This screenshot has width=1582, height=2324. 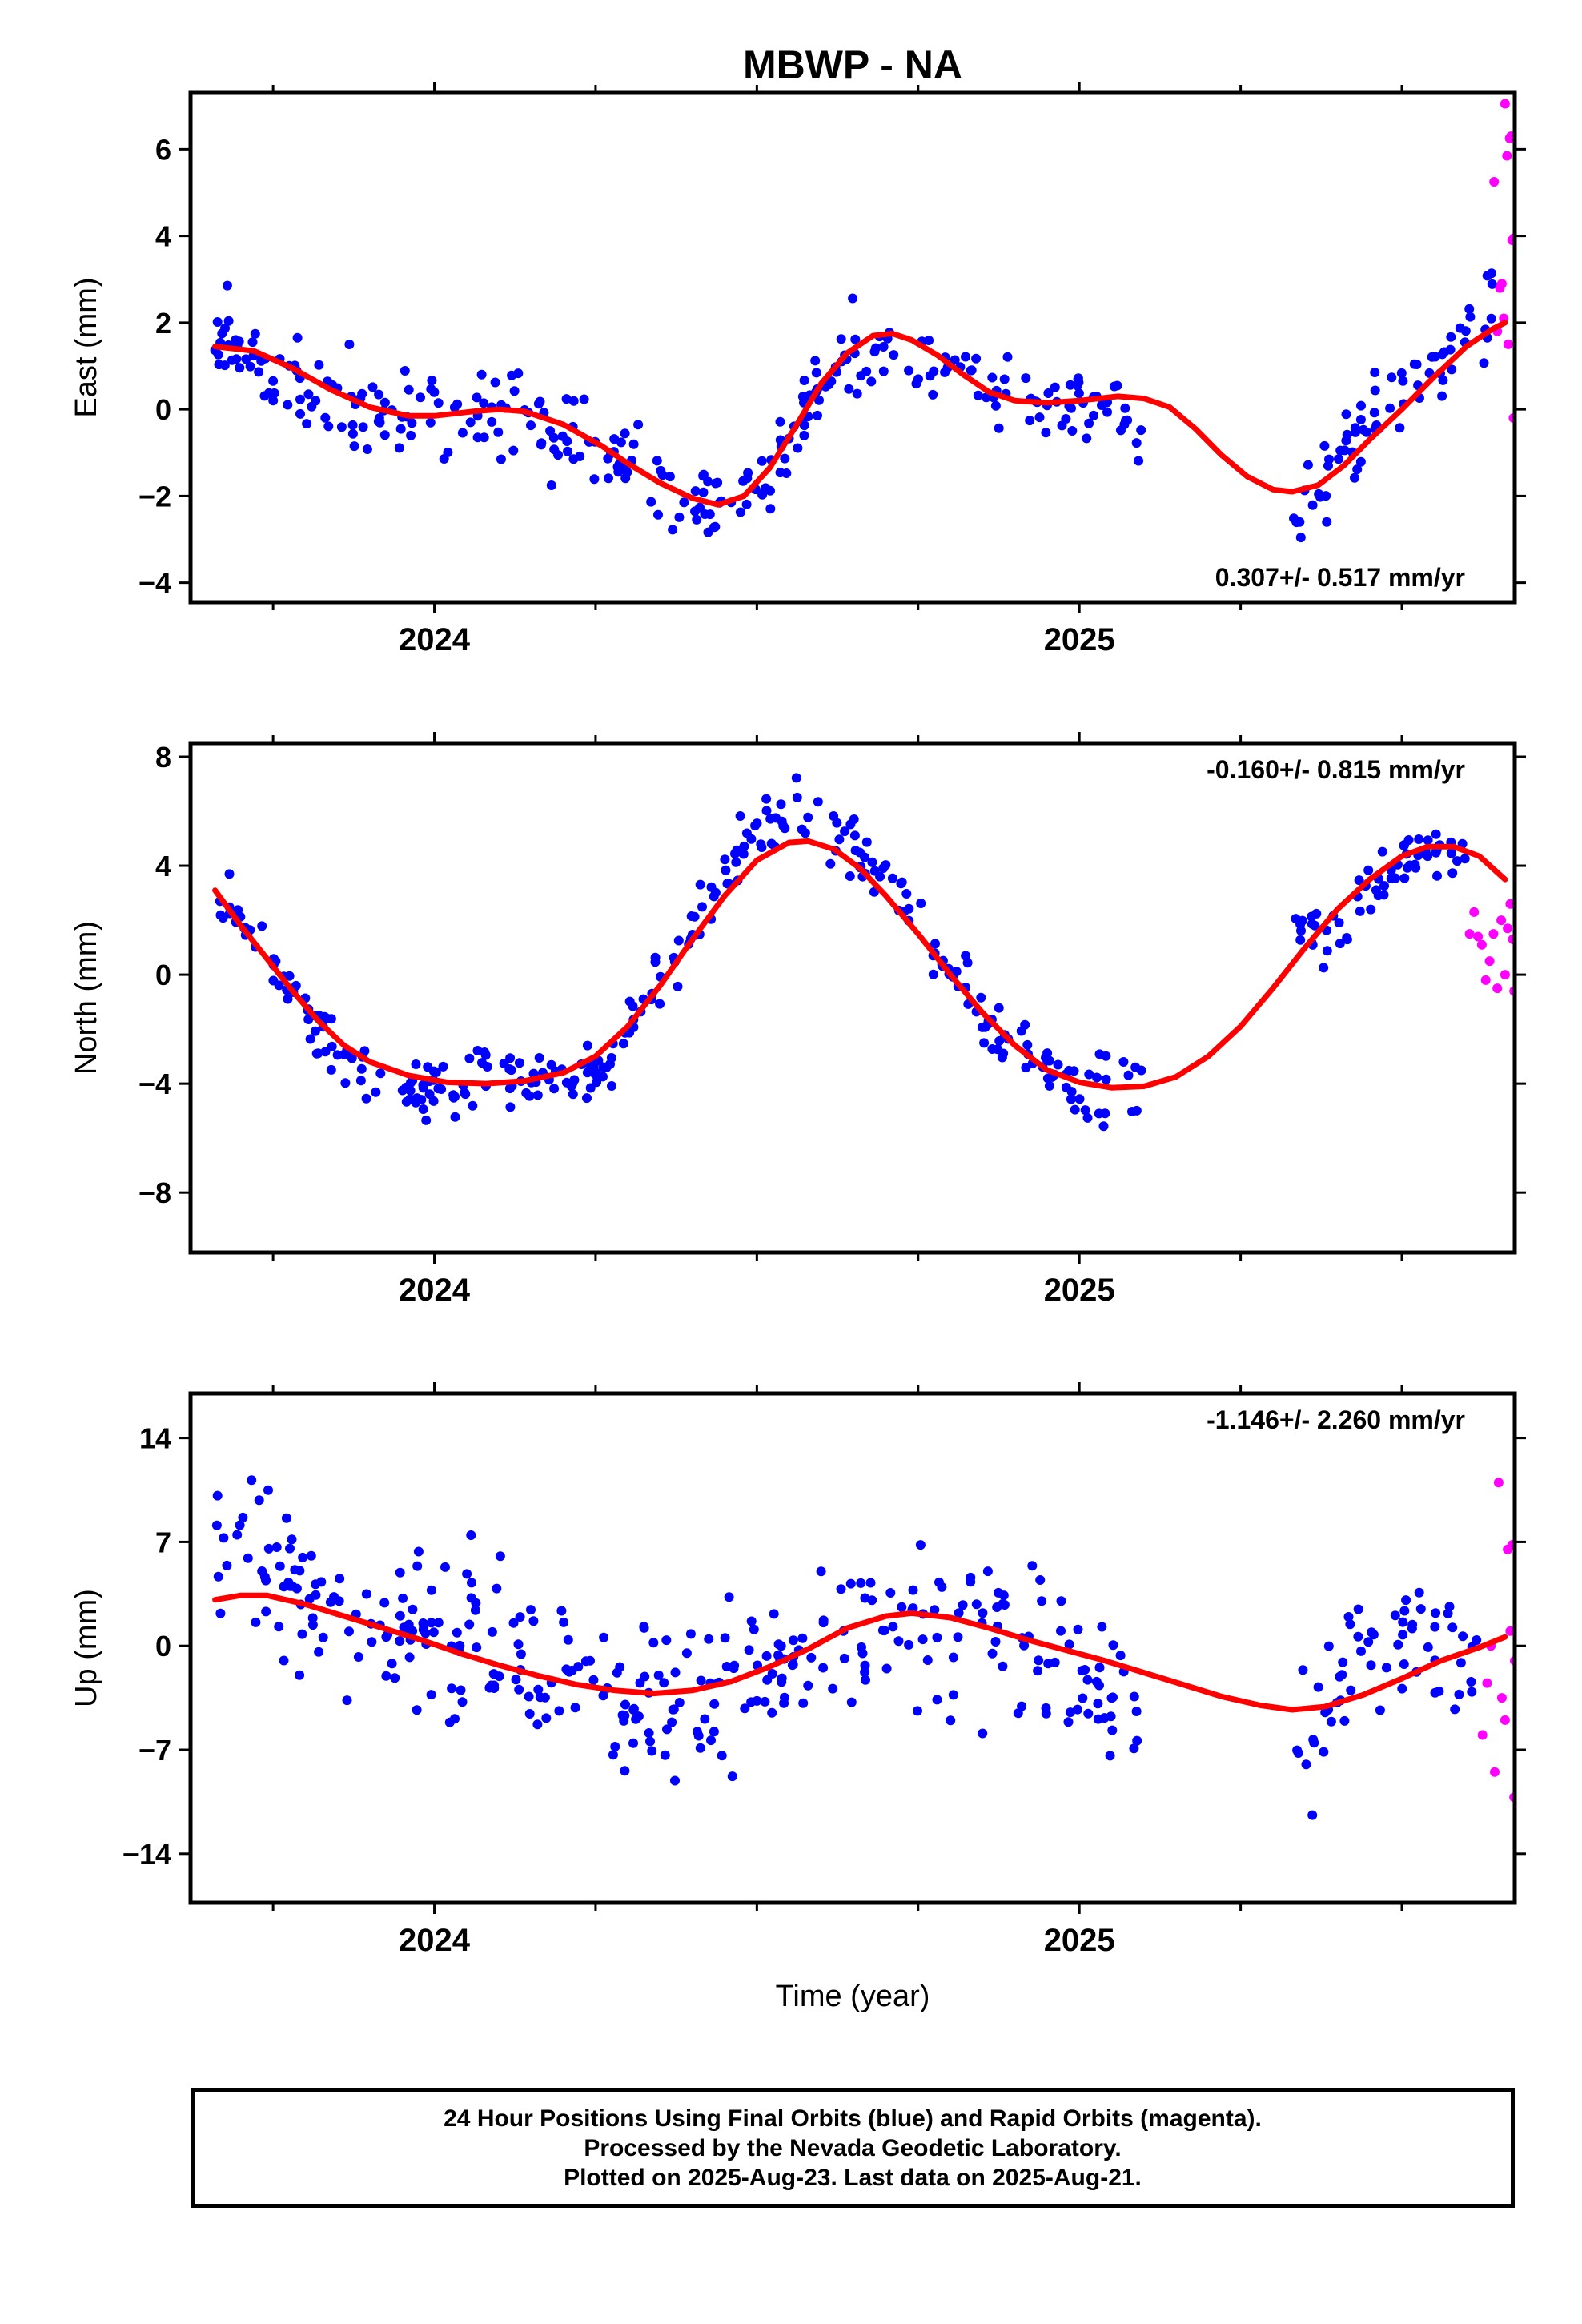 I want to click on north-y-axis-label: North (mm), so click(x=86, y=998).